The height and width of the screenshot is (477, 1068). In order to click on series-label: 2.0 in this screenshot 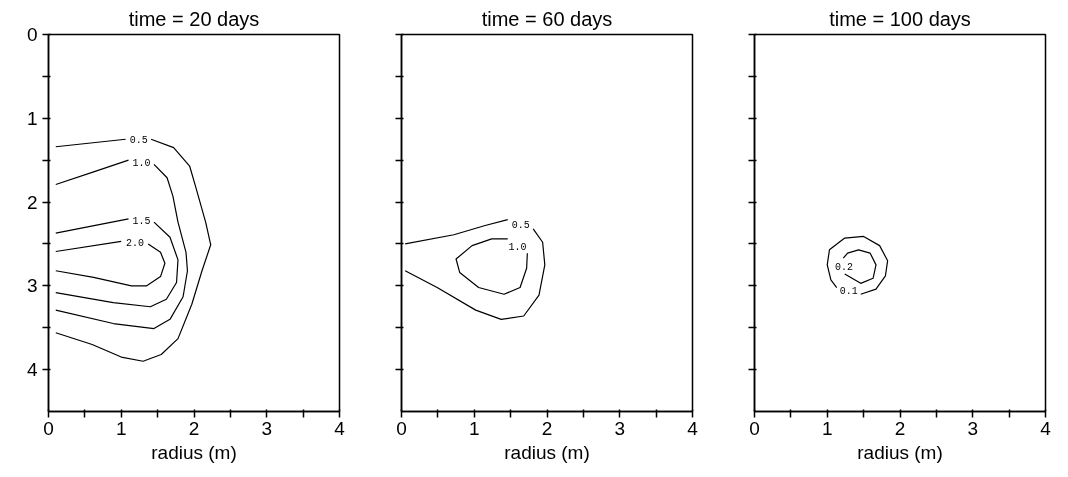, I will do `click(135, 244)`.